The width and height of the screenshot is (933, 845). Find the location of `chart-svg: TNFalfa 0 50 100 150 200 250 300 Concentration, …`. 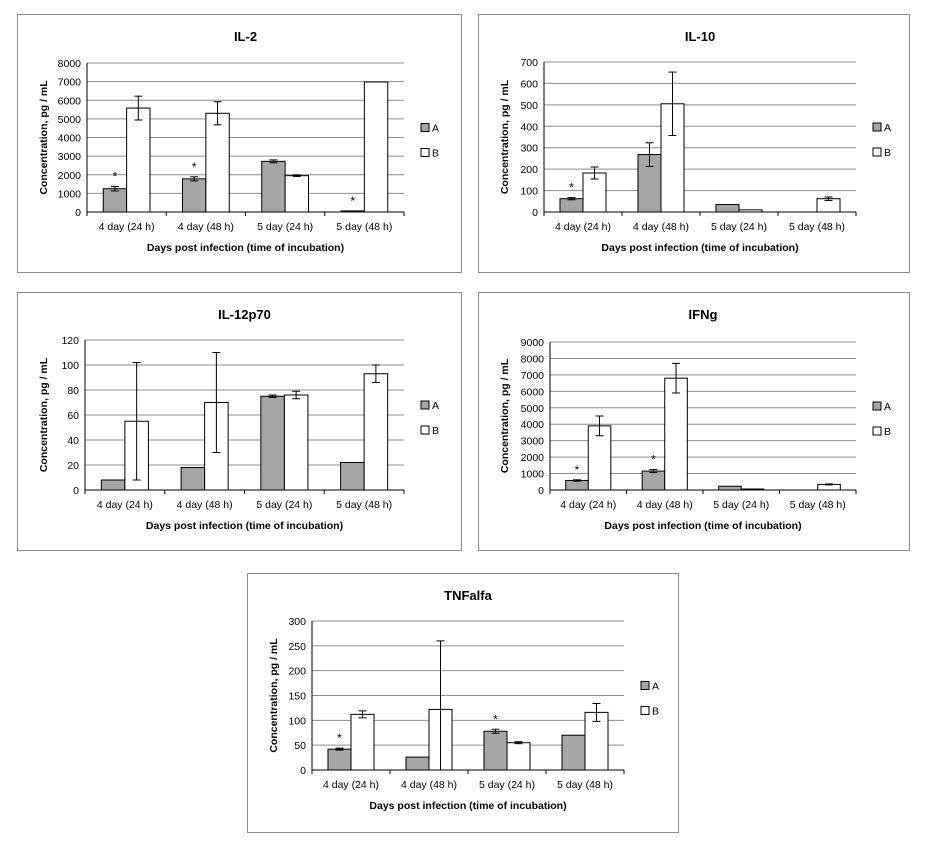

chart-svg: TNFalfa 0 50 100 150 200 250 300 Concentration, … is located at coordinates (463, 700).